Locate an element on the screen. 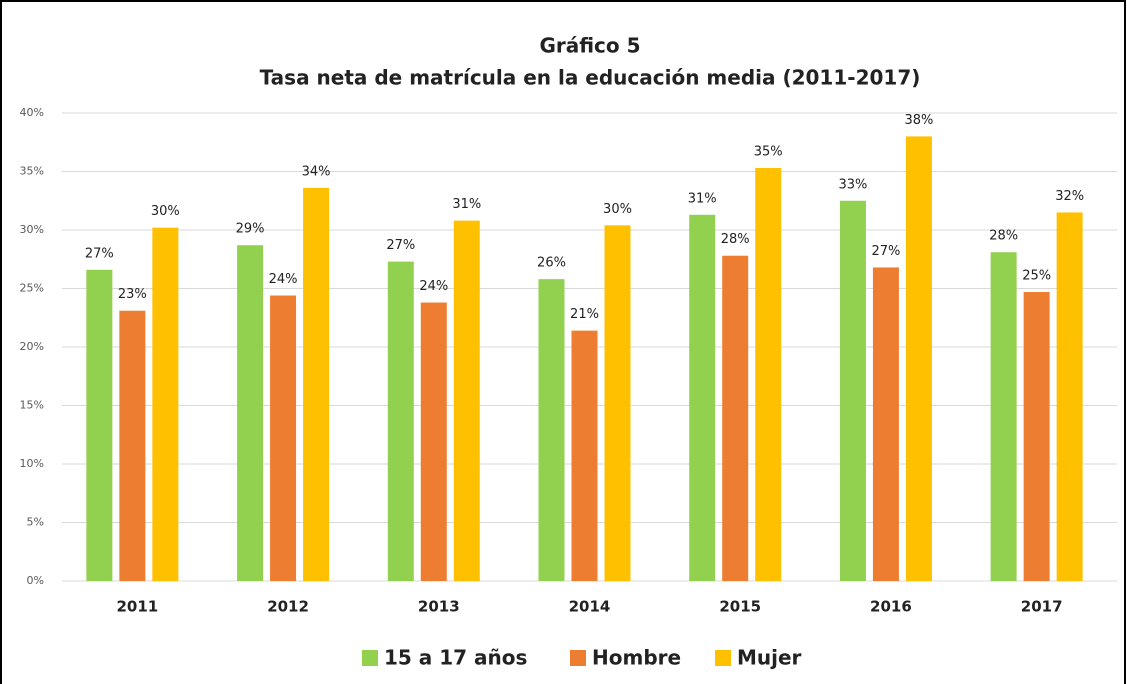 This screenshot has width=1127, height=684. value-label: 33% is located at coordinates (852, 184).